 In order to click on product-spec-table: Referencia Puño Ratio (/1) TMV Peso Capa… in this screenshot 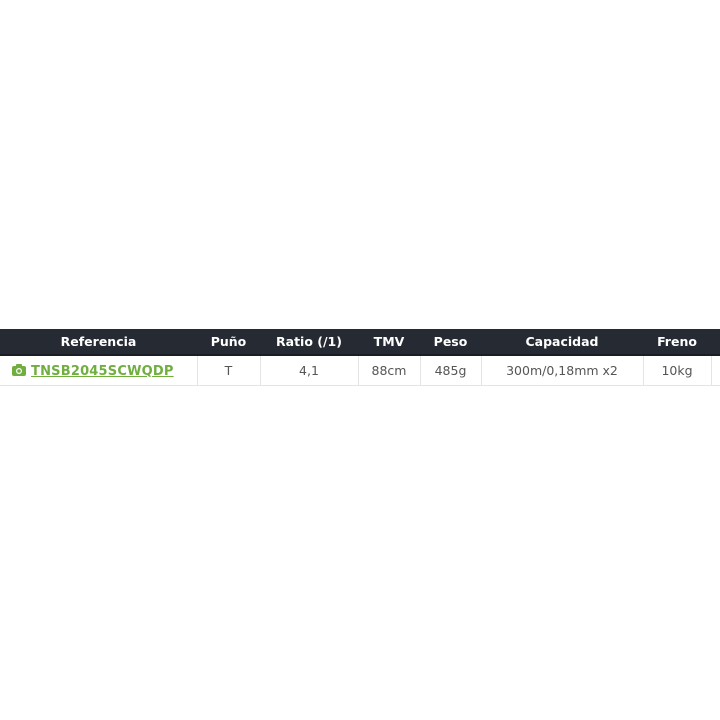, I will do `click(360, 357)`.